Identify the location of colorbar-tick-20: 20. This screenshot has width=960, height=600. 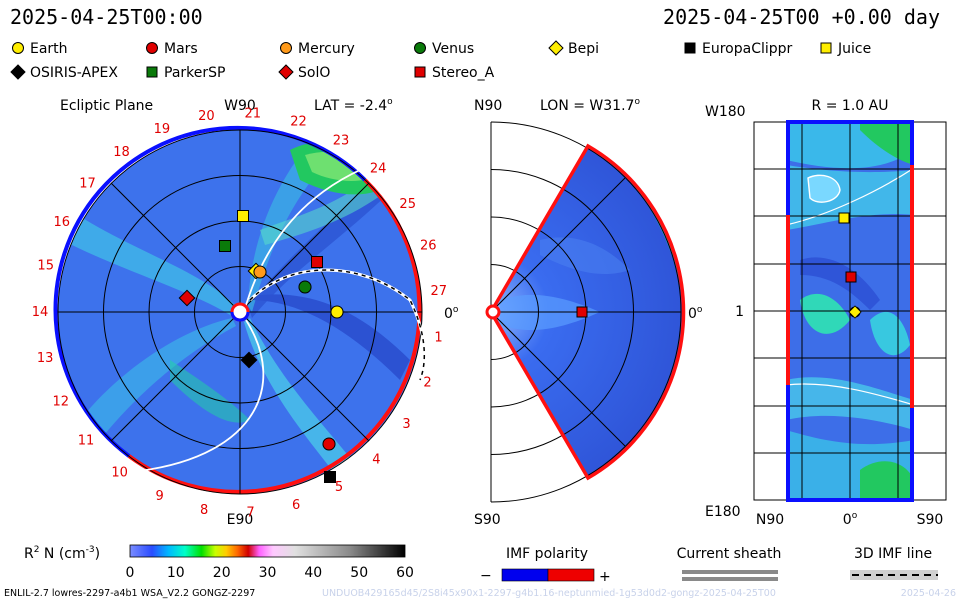
(222, 573).